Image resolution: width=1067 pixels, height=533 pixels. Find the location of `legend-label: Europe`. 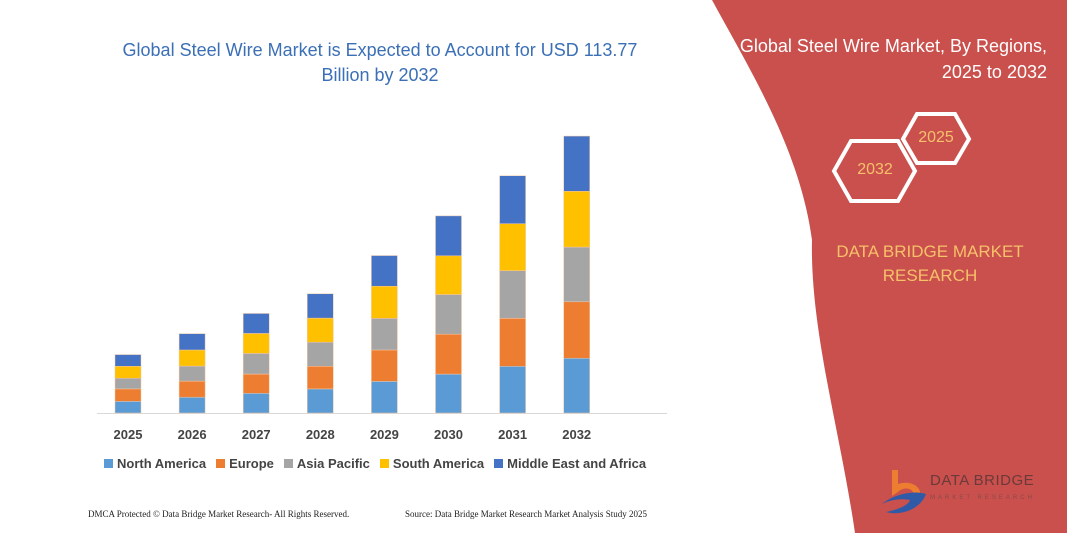

legend-label: Europe is located at coordinates (251, 463).